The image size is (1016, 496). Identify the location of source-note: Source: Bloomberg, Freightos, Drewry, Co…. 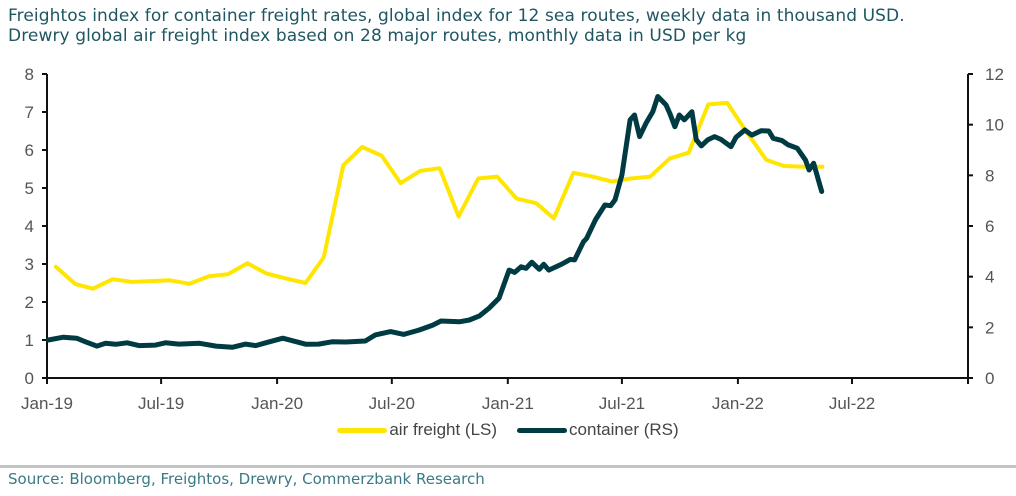
(246, 479).